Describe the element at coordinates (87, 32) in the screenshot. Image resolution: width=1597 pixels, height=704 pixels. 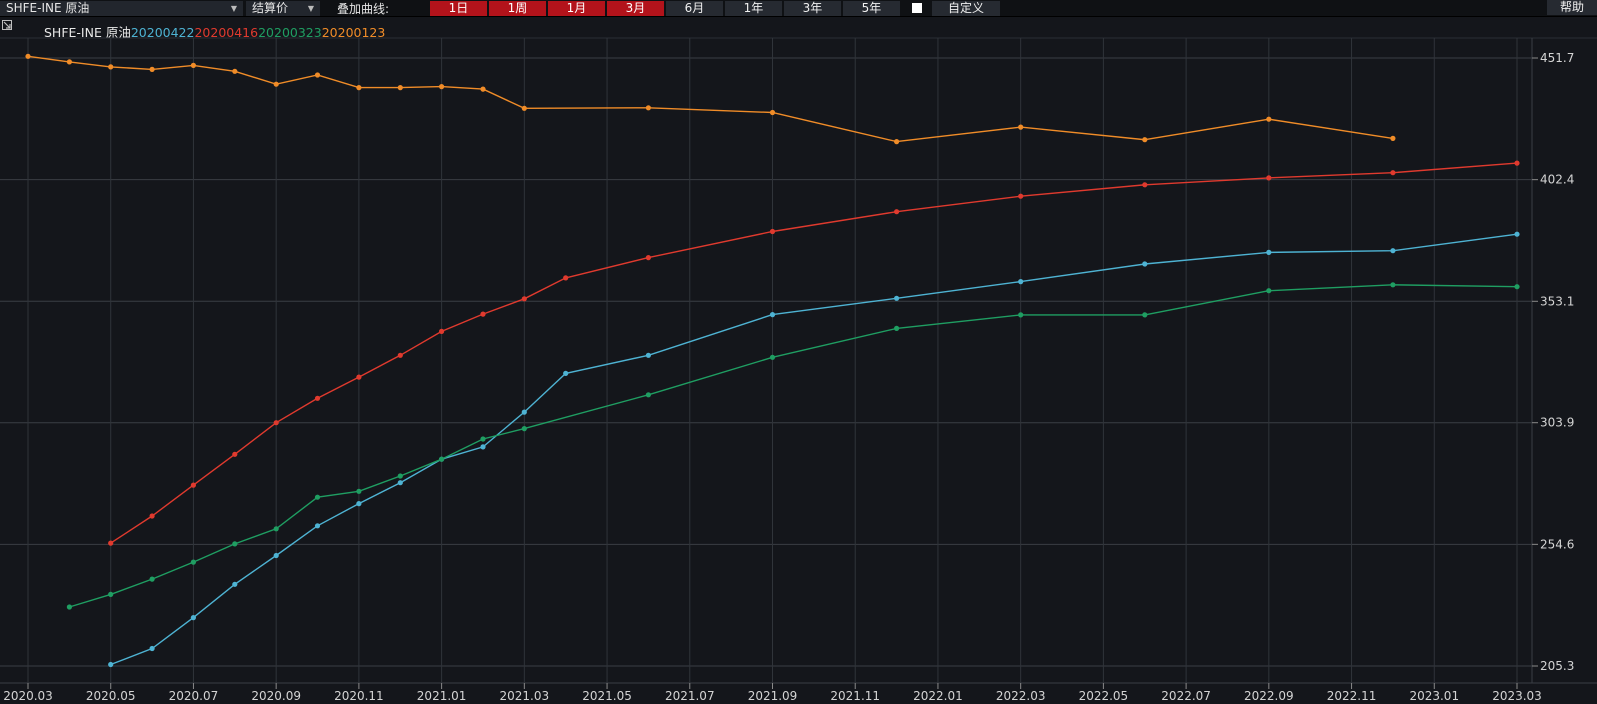
I see `legend-prefix: SHFE-INE 原油` at that location.